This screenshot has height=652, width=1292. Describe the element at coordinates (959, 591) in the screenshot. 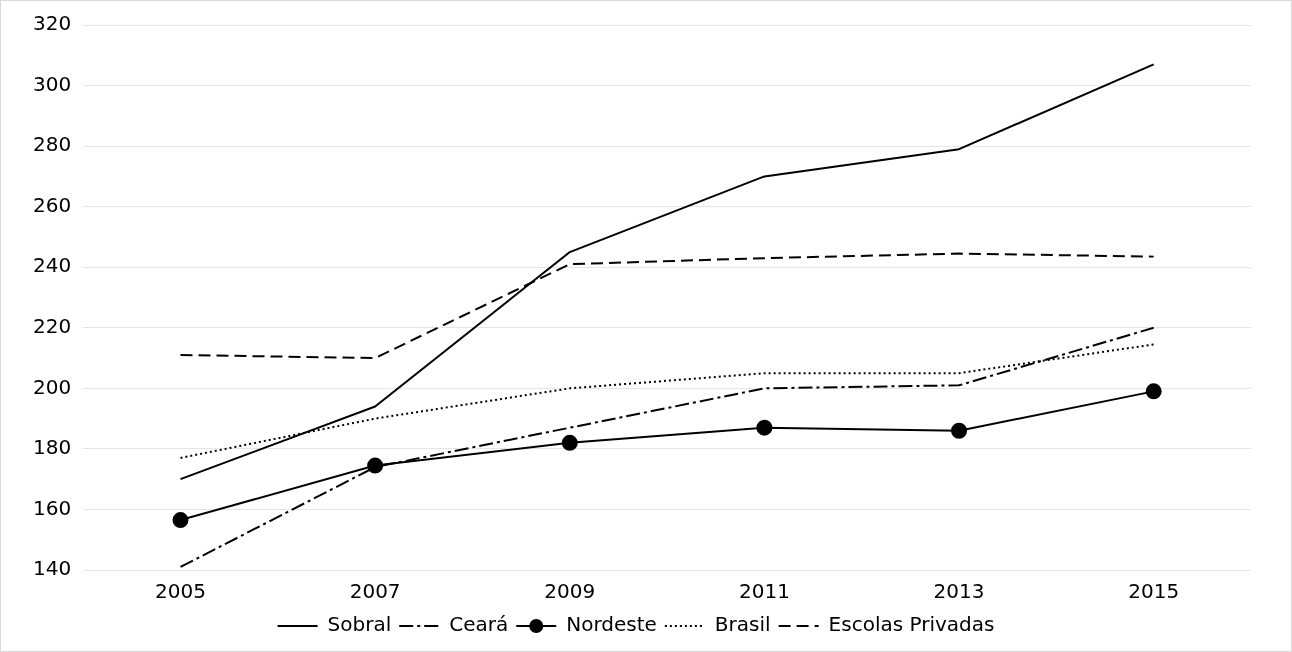

I see `x-tick-label: 2013` at that location.